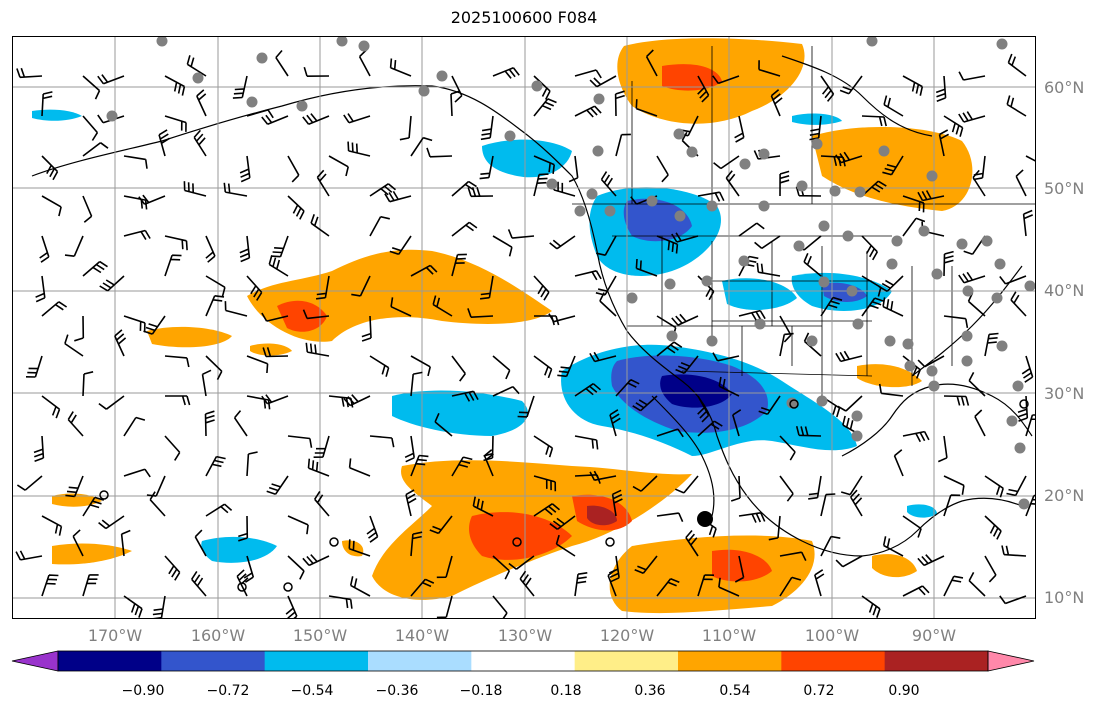 The height and width of the screenshot is (712, 1105). Describe the element at coordinates (115, 635) in the screenshot. I see `lon-label-170w: 170°W` at that location.